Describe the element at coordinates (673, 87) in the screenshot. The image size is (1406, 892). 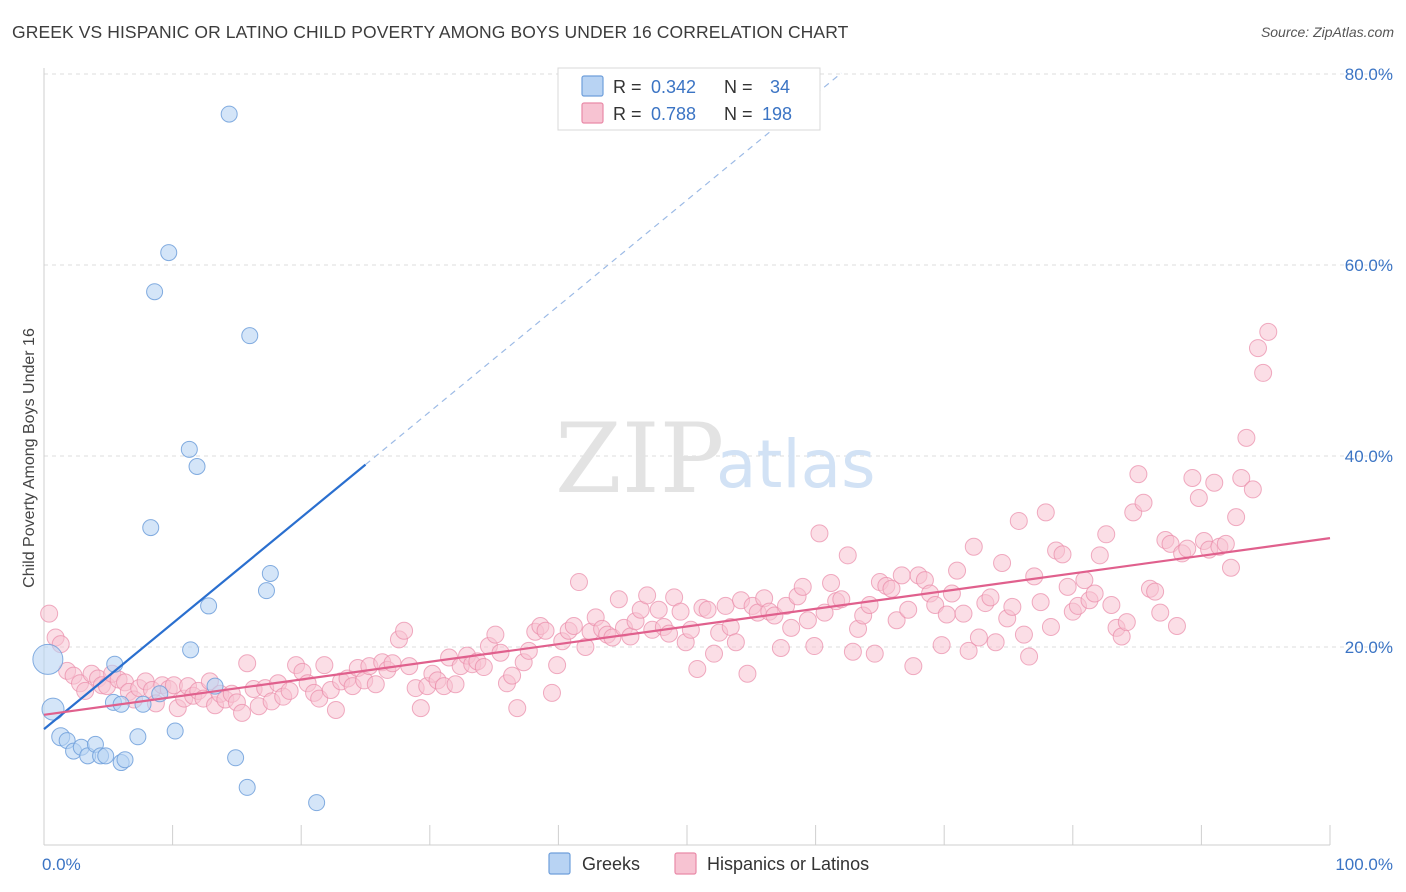
I see `legend-r-value-greeks: 0.342` at that location.